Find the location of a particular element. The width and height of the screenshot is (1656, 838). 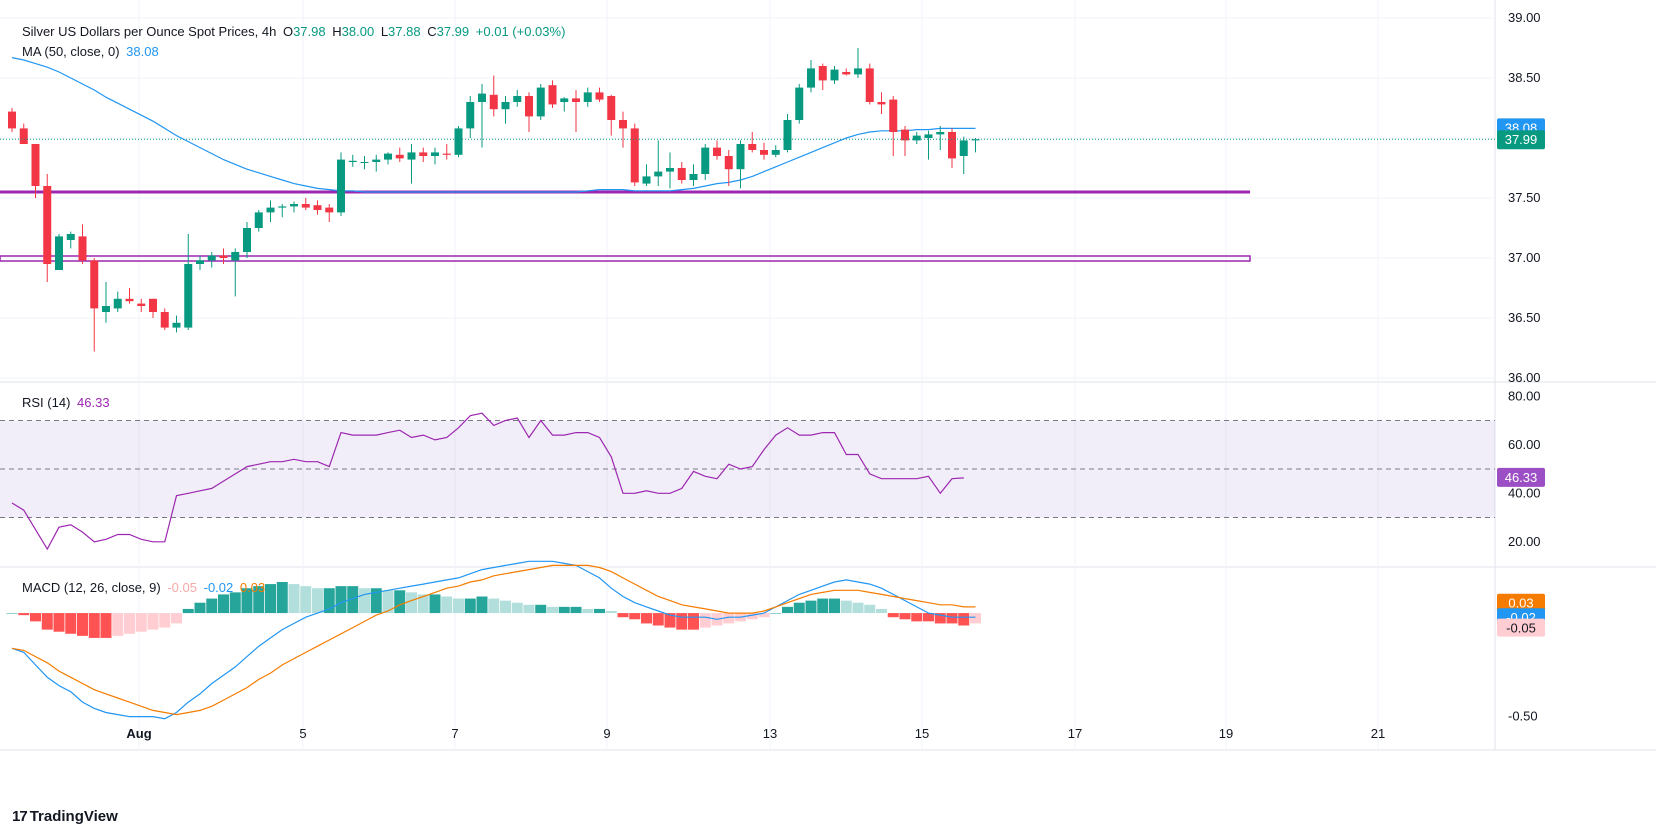

ohlc-open: 37.98 is located at coordinates (309, 31).